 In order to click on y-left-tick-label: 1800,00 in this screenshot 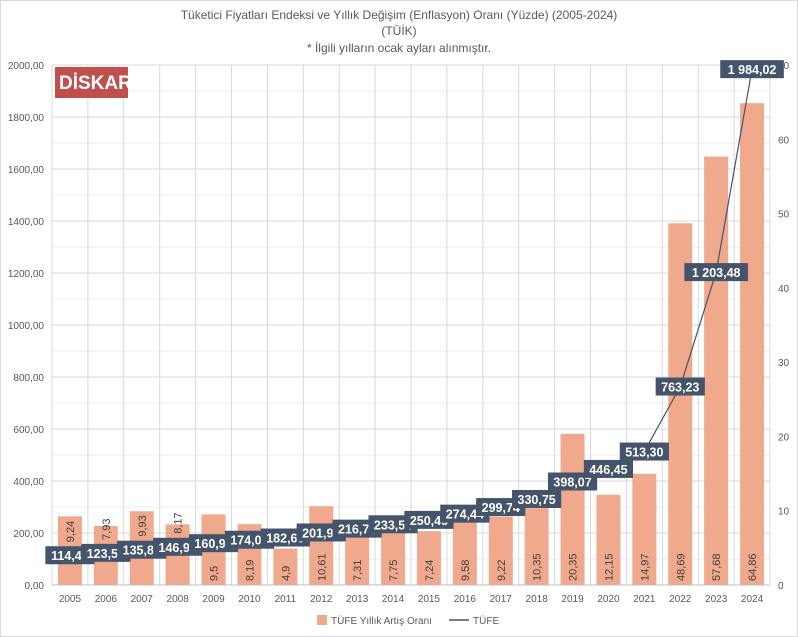, I will do `click(26, 118)`.